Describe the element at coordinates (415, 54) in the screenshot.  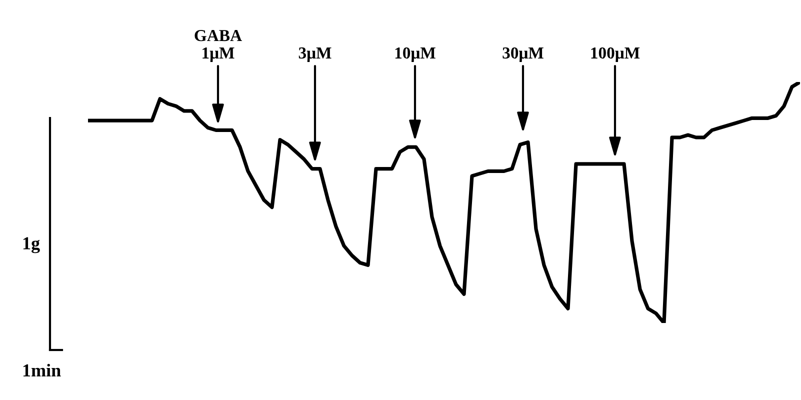
I see `text: 10μM` at that location.